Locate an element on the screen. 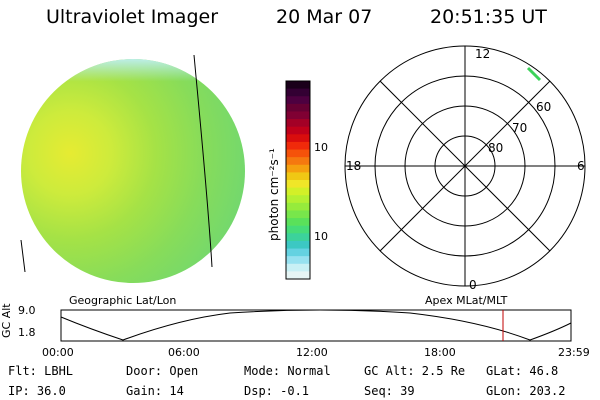 The height and width of the screenshot is (400, 600). colorbar-unit-label: photon cm⁻²s⁻¹ is located at coordinates (274, 194).